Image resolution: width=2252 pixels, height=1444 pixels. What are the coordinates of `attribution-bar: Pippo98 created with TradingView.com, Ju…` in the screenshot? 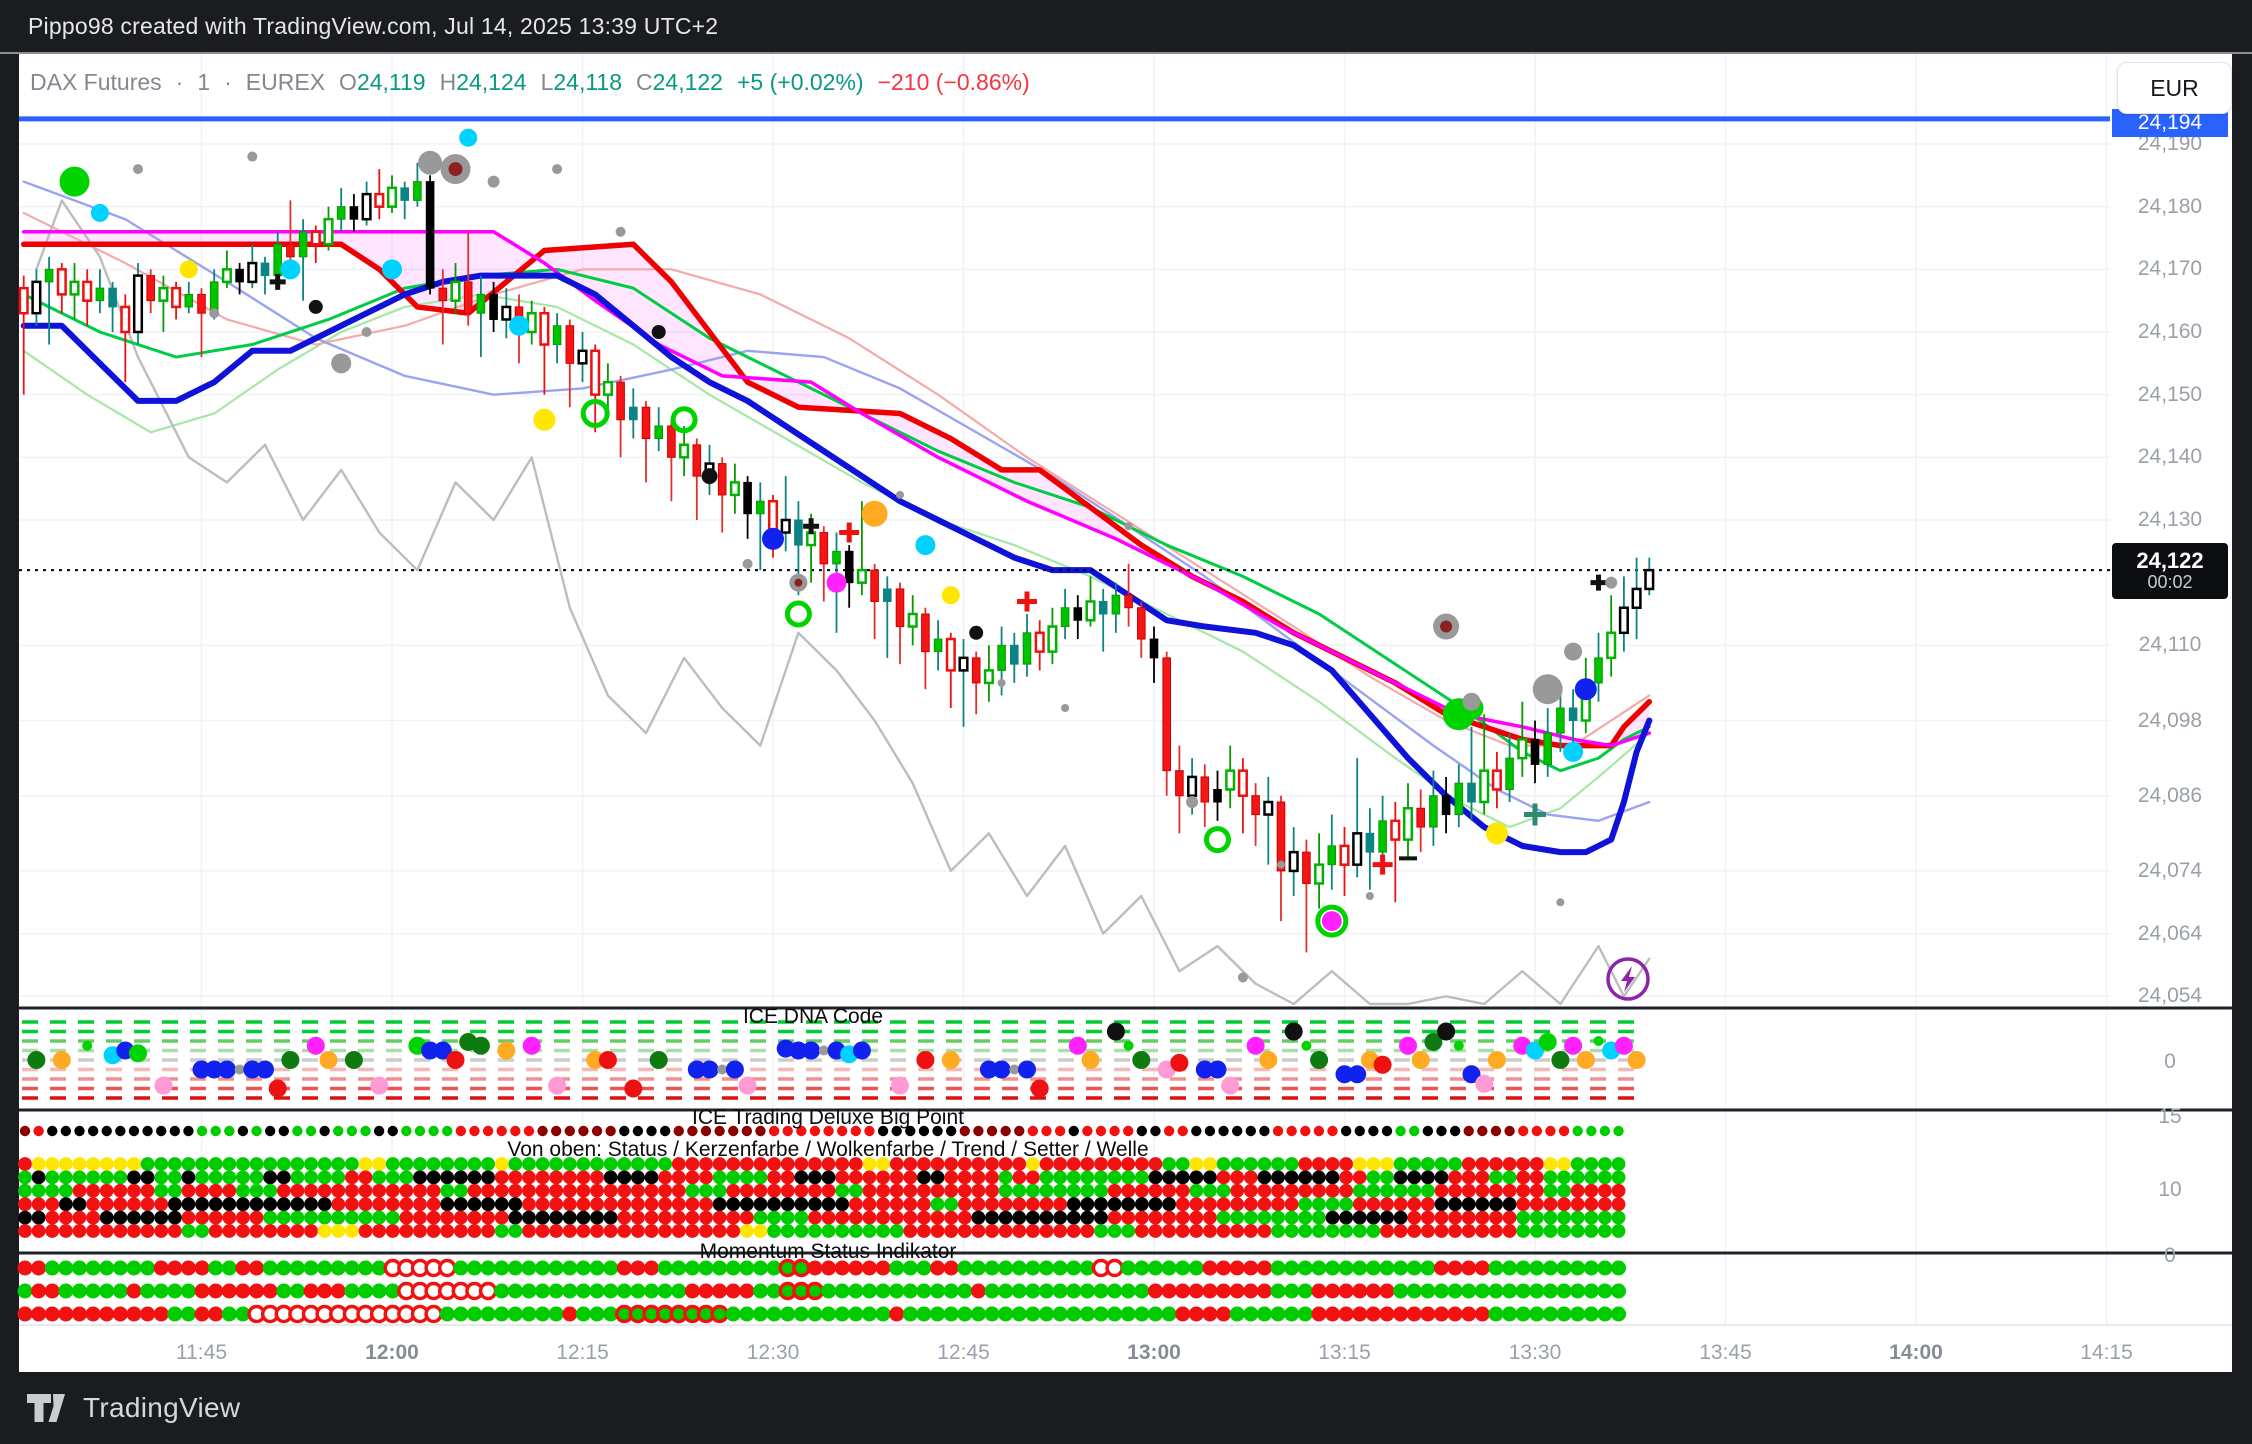 It's located at (1126, 27).